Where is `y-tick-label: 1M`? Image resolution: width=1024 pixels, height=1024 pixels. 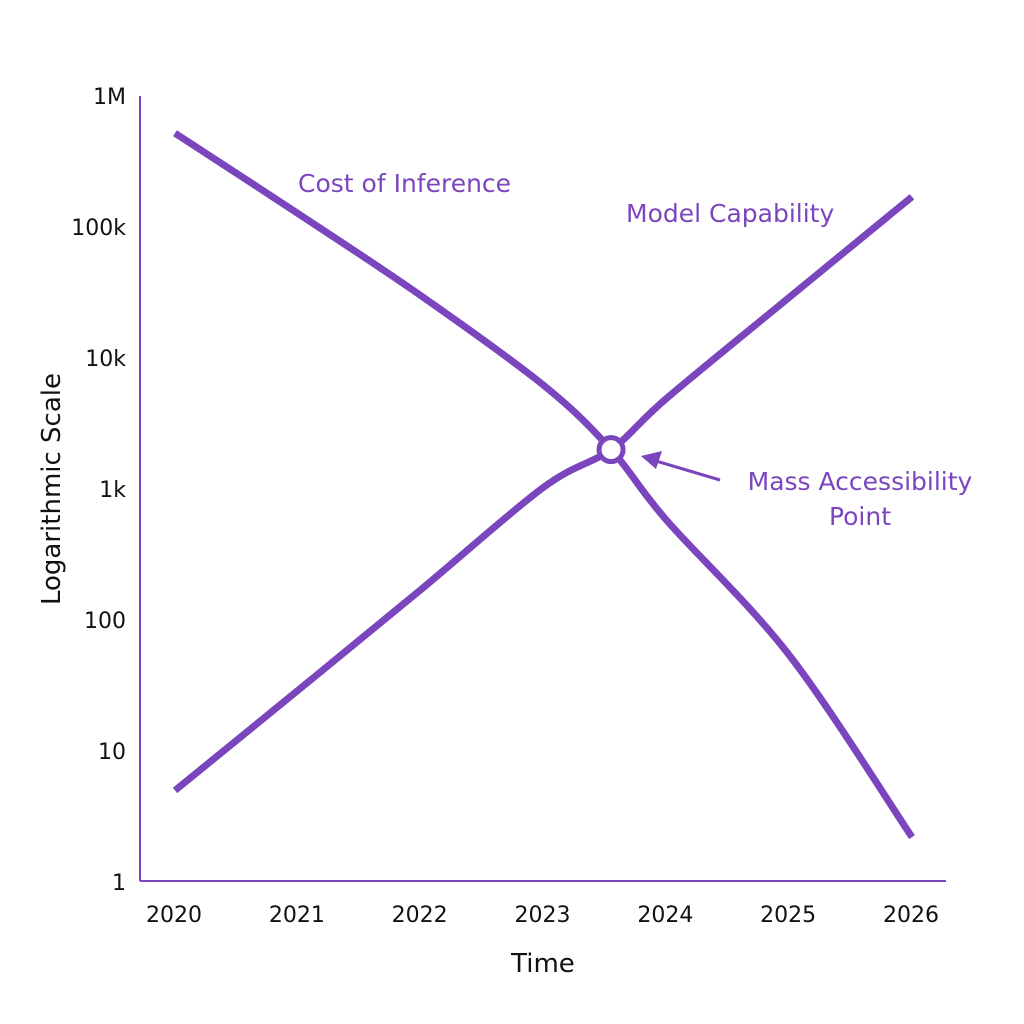
y-tick-label: 1M is located at coordinates (109, 97).